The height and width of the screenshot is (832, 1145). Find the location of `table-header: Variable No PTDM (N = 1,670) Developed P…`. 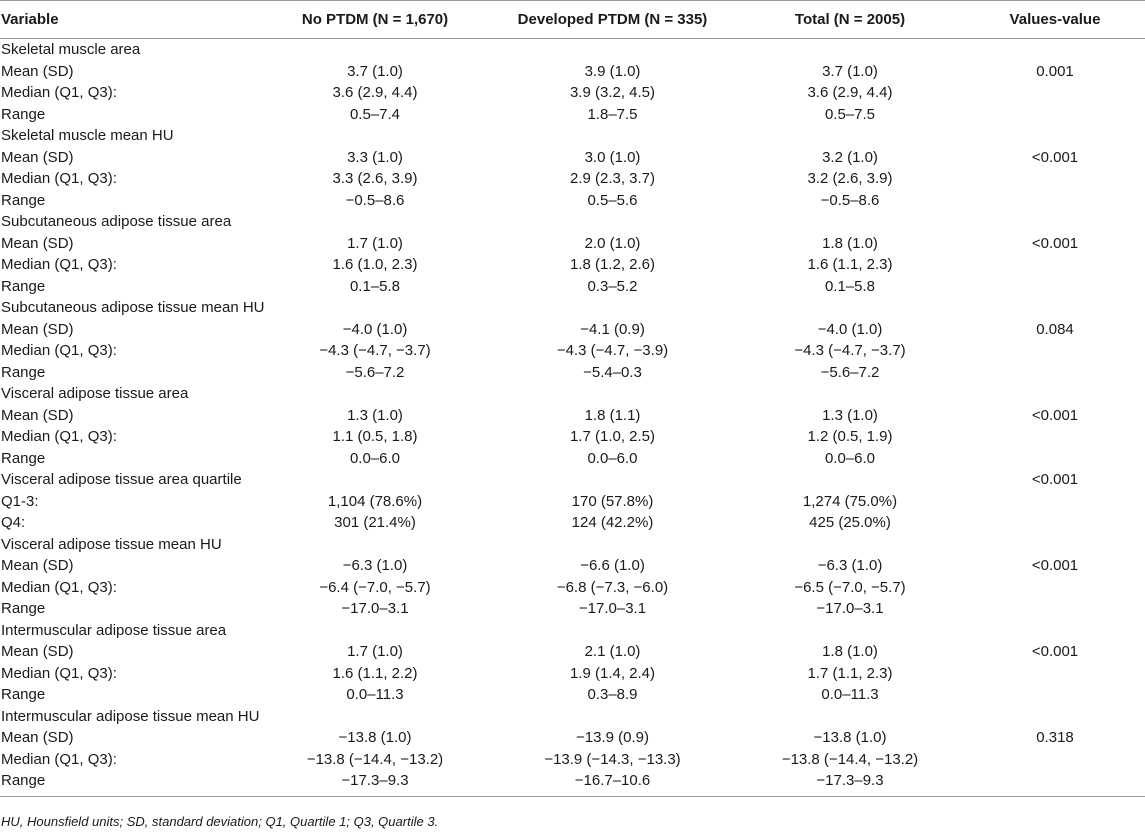

table-header: Variable No PTDM (N = 1,670) Developed P… is located at coordinates (572, 19).